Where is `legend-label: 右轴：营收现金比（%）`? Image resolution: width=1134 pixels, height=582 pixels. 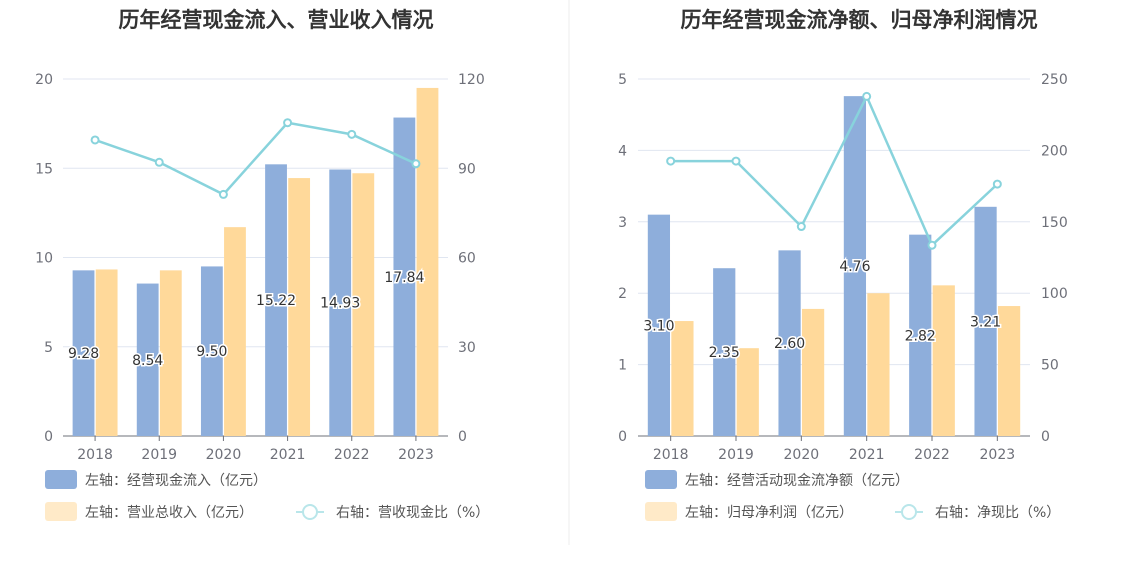 legend-label: 右轴：营收现金比（%） is located at coordinates (412, 513).